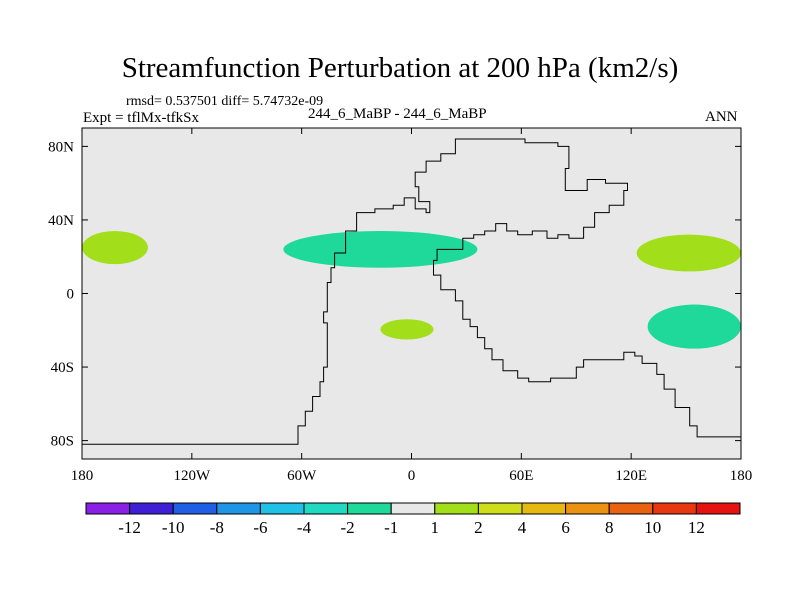  I want to click on colorbar-label: -6, so click(260, 527).